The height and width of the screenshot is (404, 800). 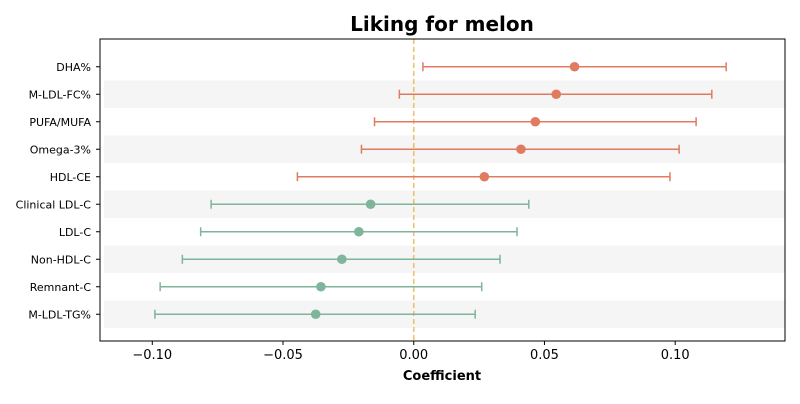 I want to click on y-tick-label: DHA%, so click(x=73, y=67).